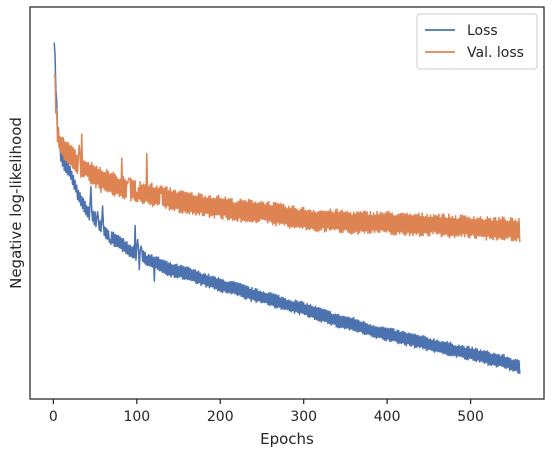  What do you see at coordinates (136, 417) in the screenshot?
I see `x-tick-label: 100` at bounding box center [136, 417].